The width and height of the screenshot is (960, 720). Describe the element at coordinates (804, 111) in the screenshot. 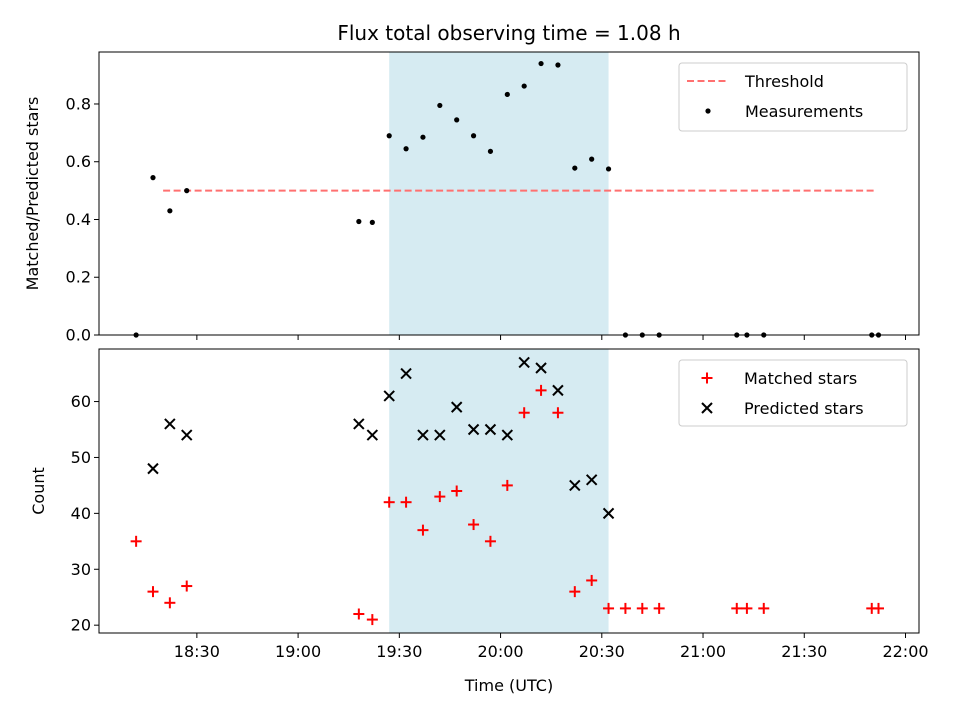

I see `legend-measurements-label: Measurements` at that location.